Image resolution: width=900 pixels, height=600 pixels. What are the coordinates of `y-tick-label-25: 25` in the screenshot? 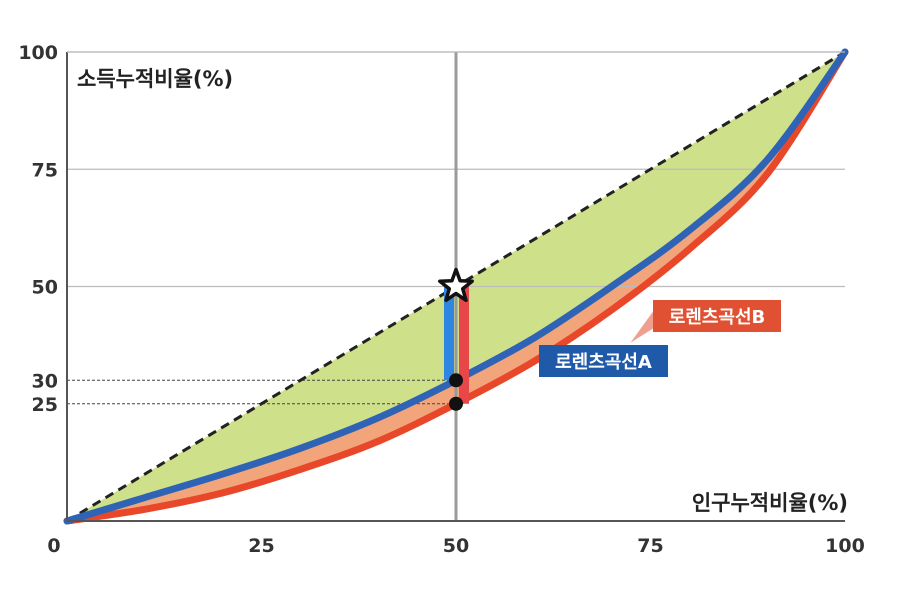 It's located at (45, 405).